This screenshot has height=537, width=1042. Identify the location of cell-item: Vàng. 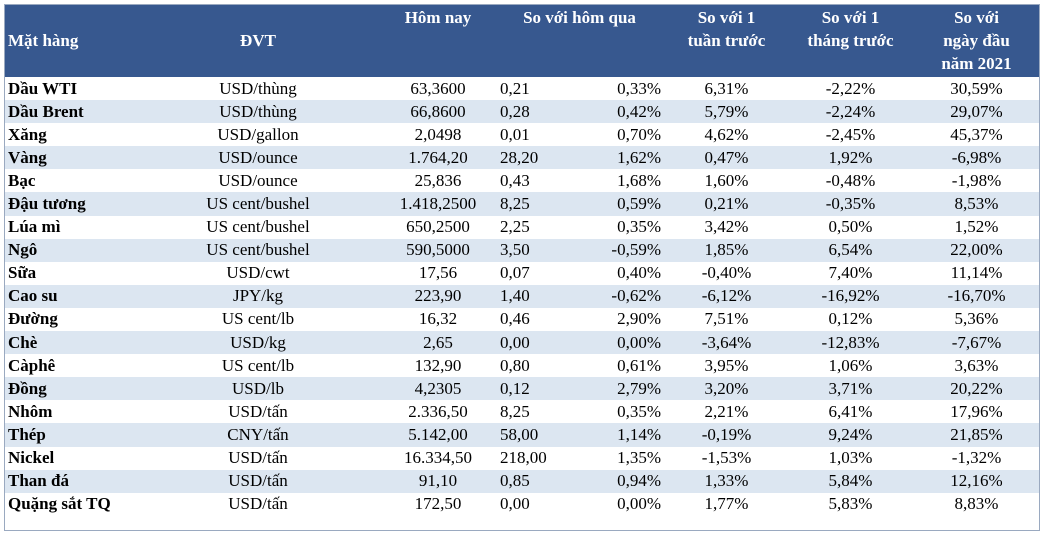
(69, 158).